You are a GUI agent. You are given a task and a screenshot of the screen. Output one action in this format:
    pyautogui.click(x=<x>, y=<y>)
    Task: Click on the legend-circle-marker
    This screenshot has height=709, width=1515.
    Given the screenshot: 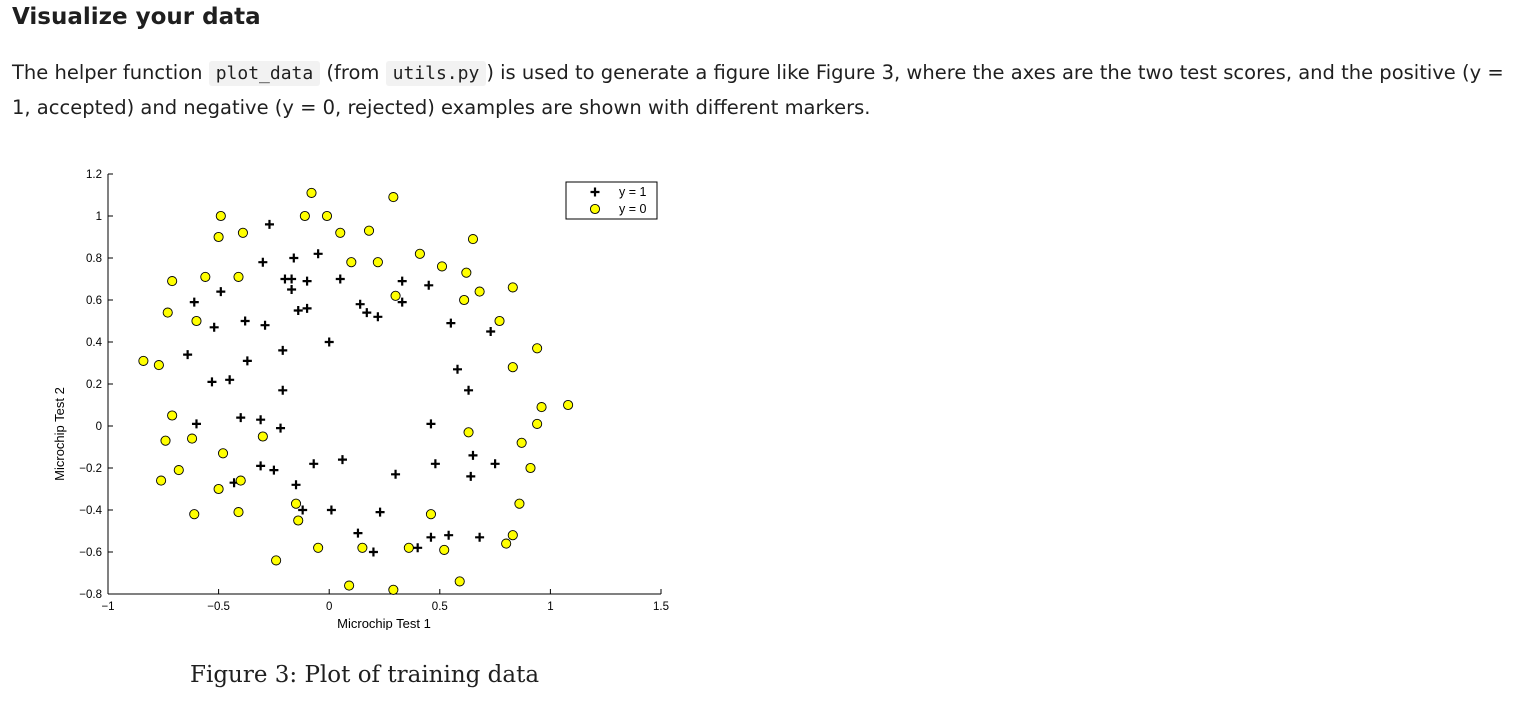 What is the action you would take?
    pyautogui.click(x=595, y=209)
    